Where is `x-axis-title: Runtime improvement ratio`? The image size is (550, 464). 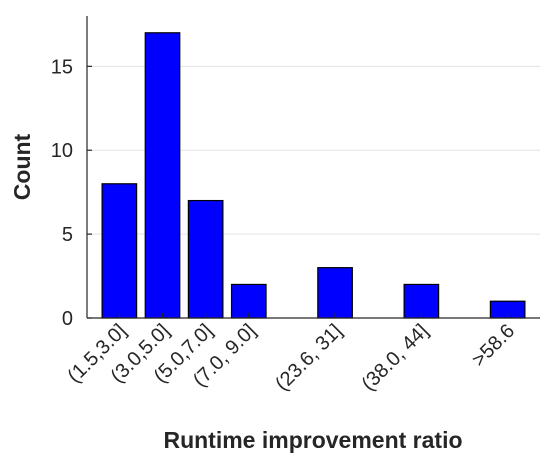
x-axis-title: Runtime improvement ratio is located at coordinates (312, 440).